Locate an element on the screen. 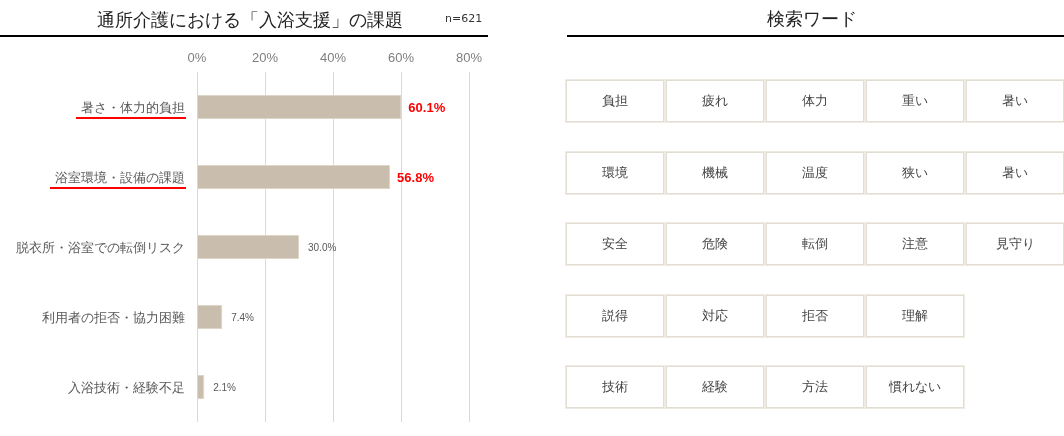  y-tick-label: 浴室環境・設備の課題 is located at coordinates (120, 177).